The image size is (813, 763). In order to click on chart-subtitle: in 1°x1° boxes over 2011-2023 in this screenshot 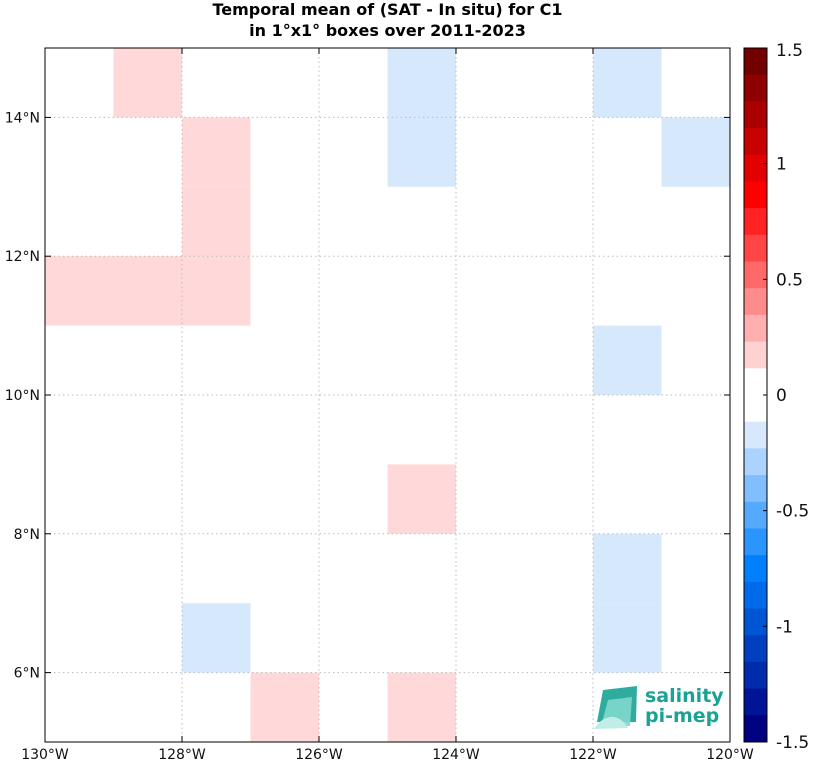, I will do `click(387, 30)`.